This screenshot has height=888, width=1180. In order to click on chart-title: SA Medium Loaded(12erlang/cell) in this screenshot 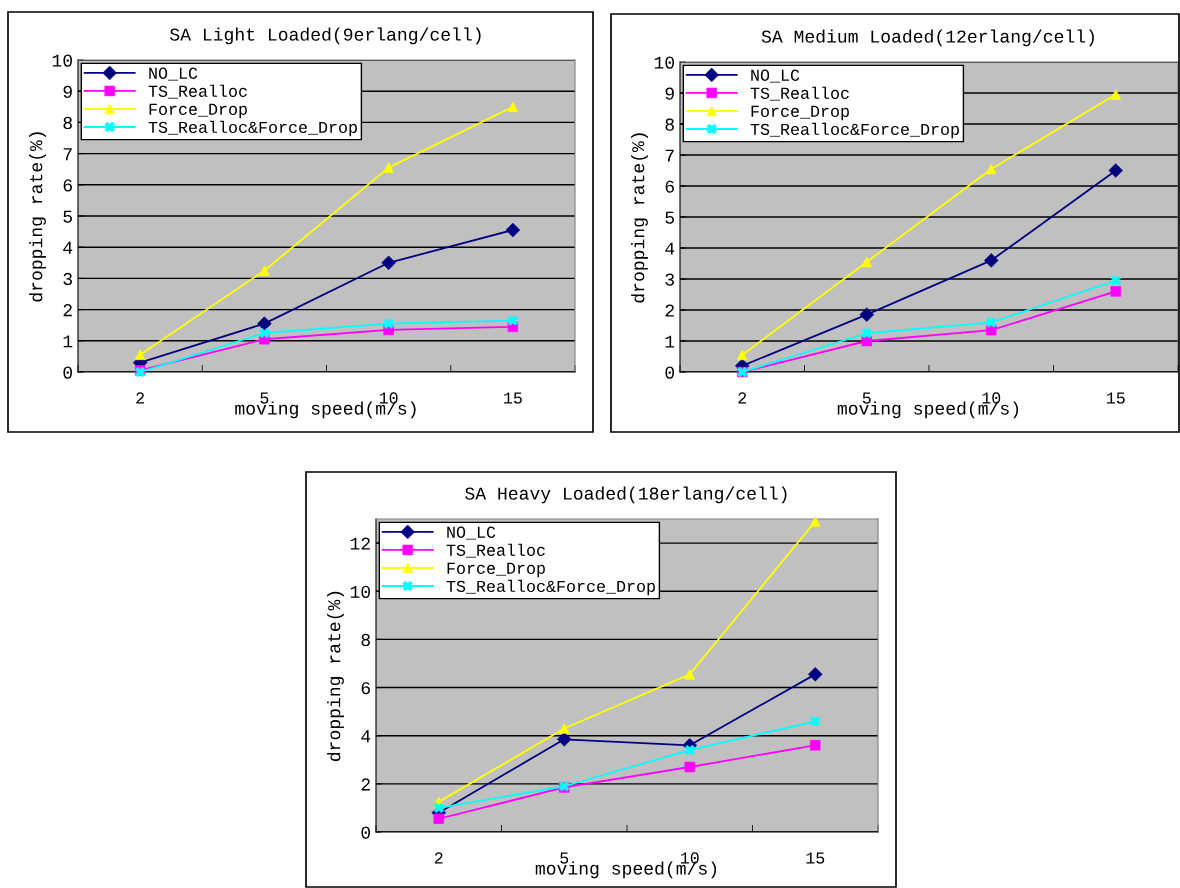, I will do `click(927, 38)`.